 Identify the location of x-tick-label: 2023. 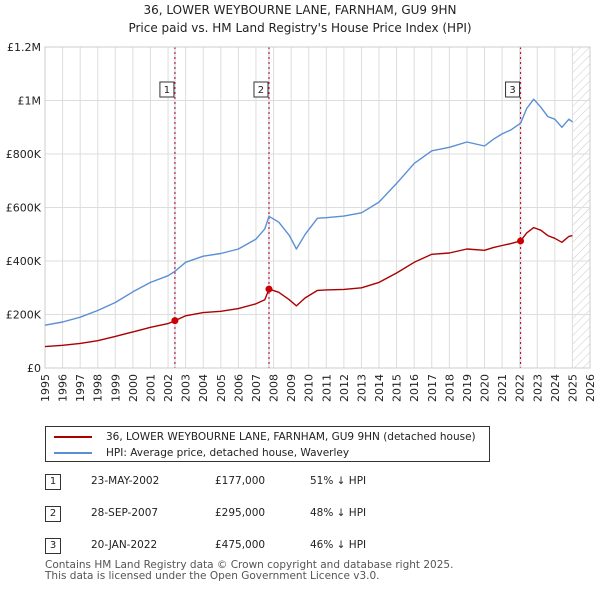
(537, 388).